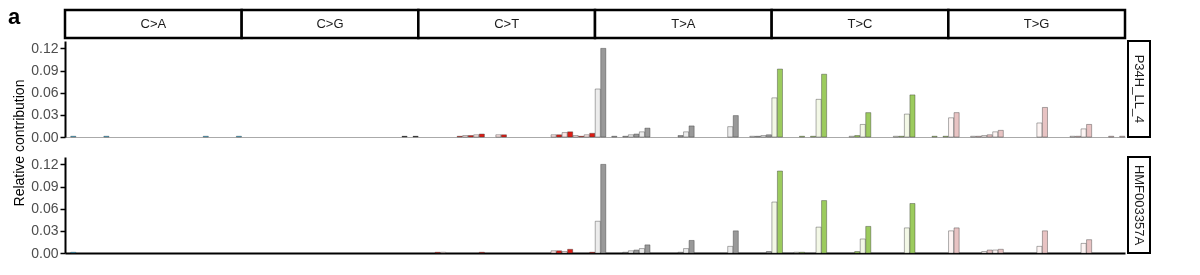  I want to click on text: HMF003357A, so click(1139, 205).